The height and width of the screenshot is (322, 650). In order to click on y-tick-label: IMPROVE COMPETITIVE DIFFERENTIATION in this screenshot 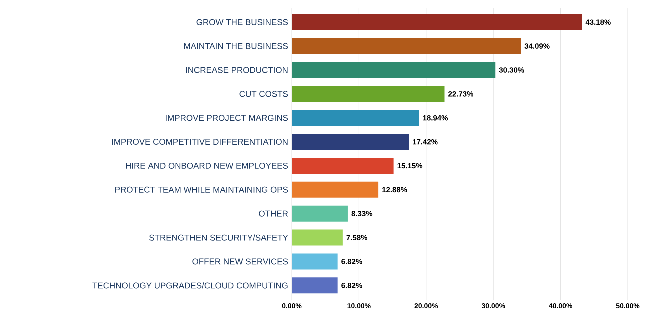, I will do `click(200, 142)`.